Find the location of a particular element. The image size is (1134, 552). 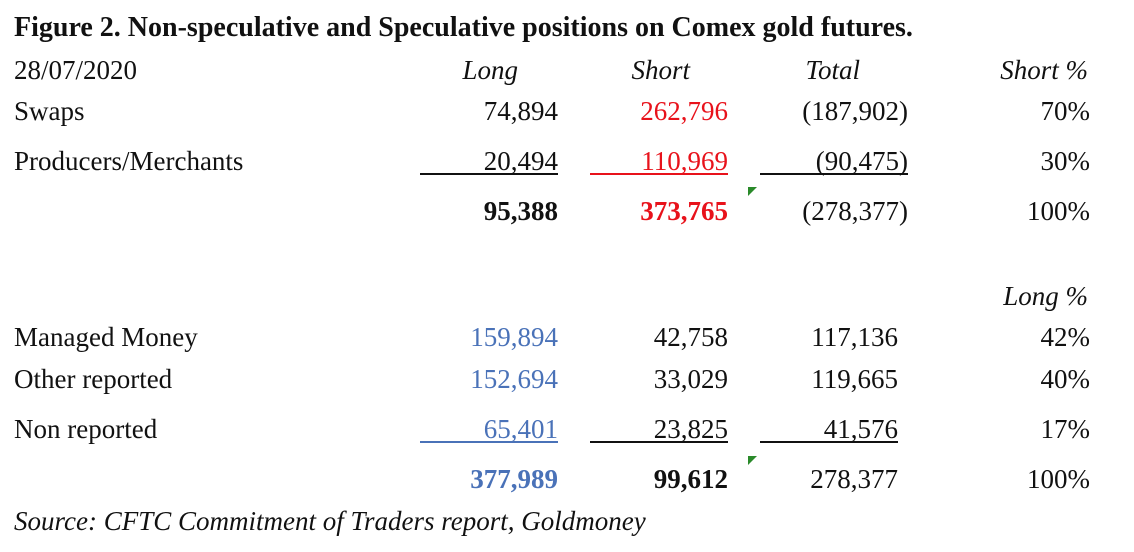

cell: 262,796 is located at coordinates (684, 111).